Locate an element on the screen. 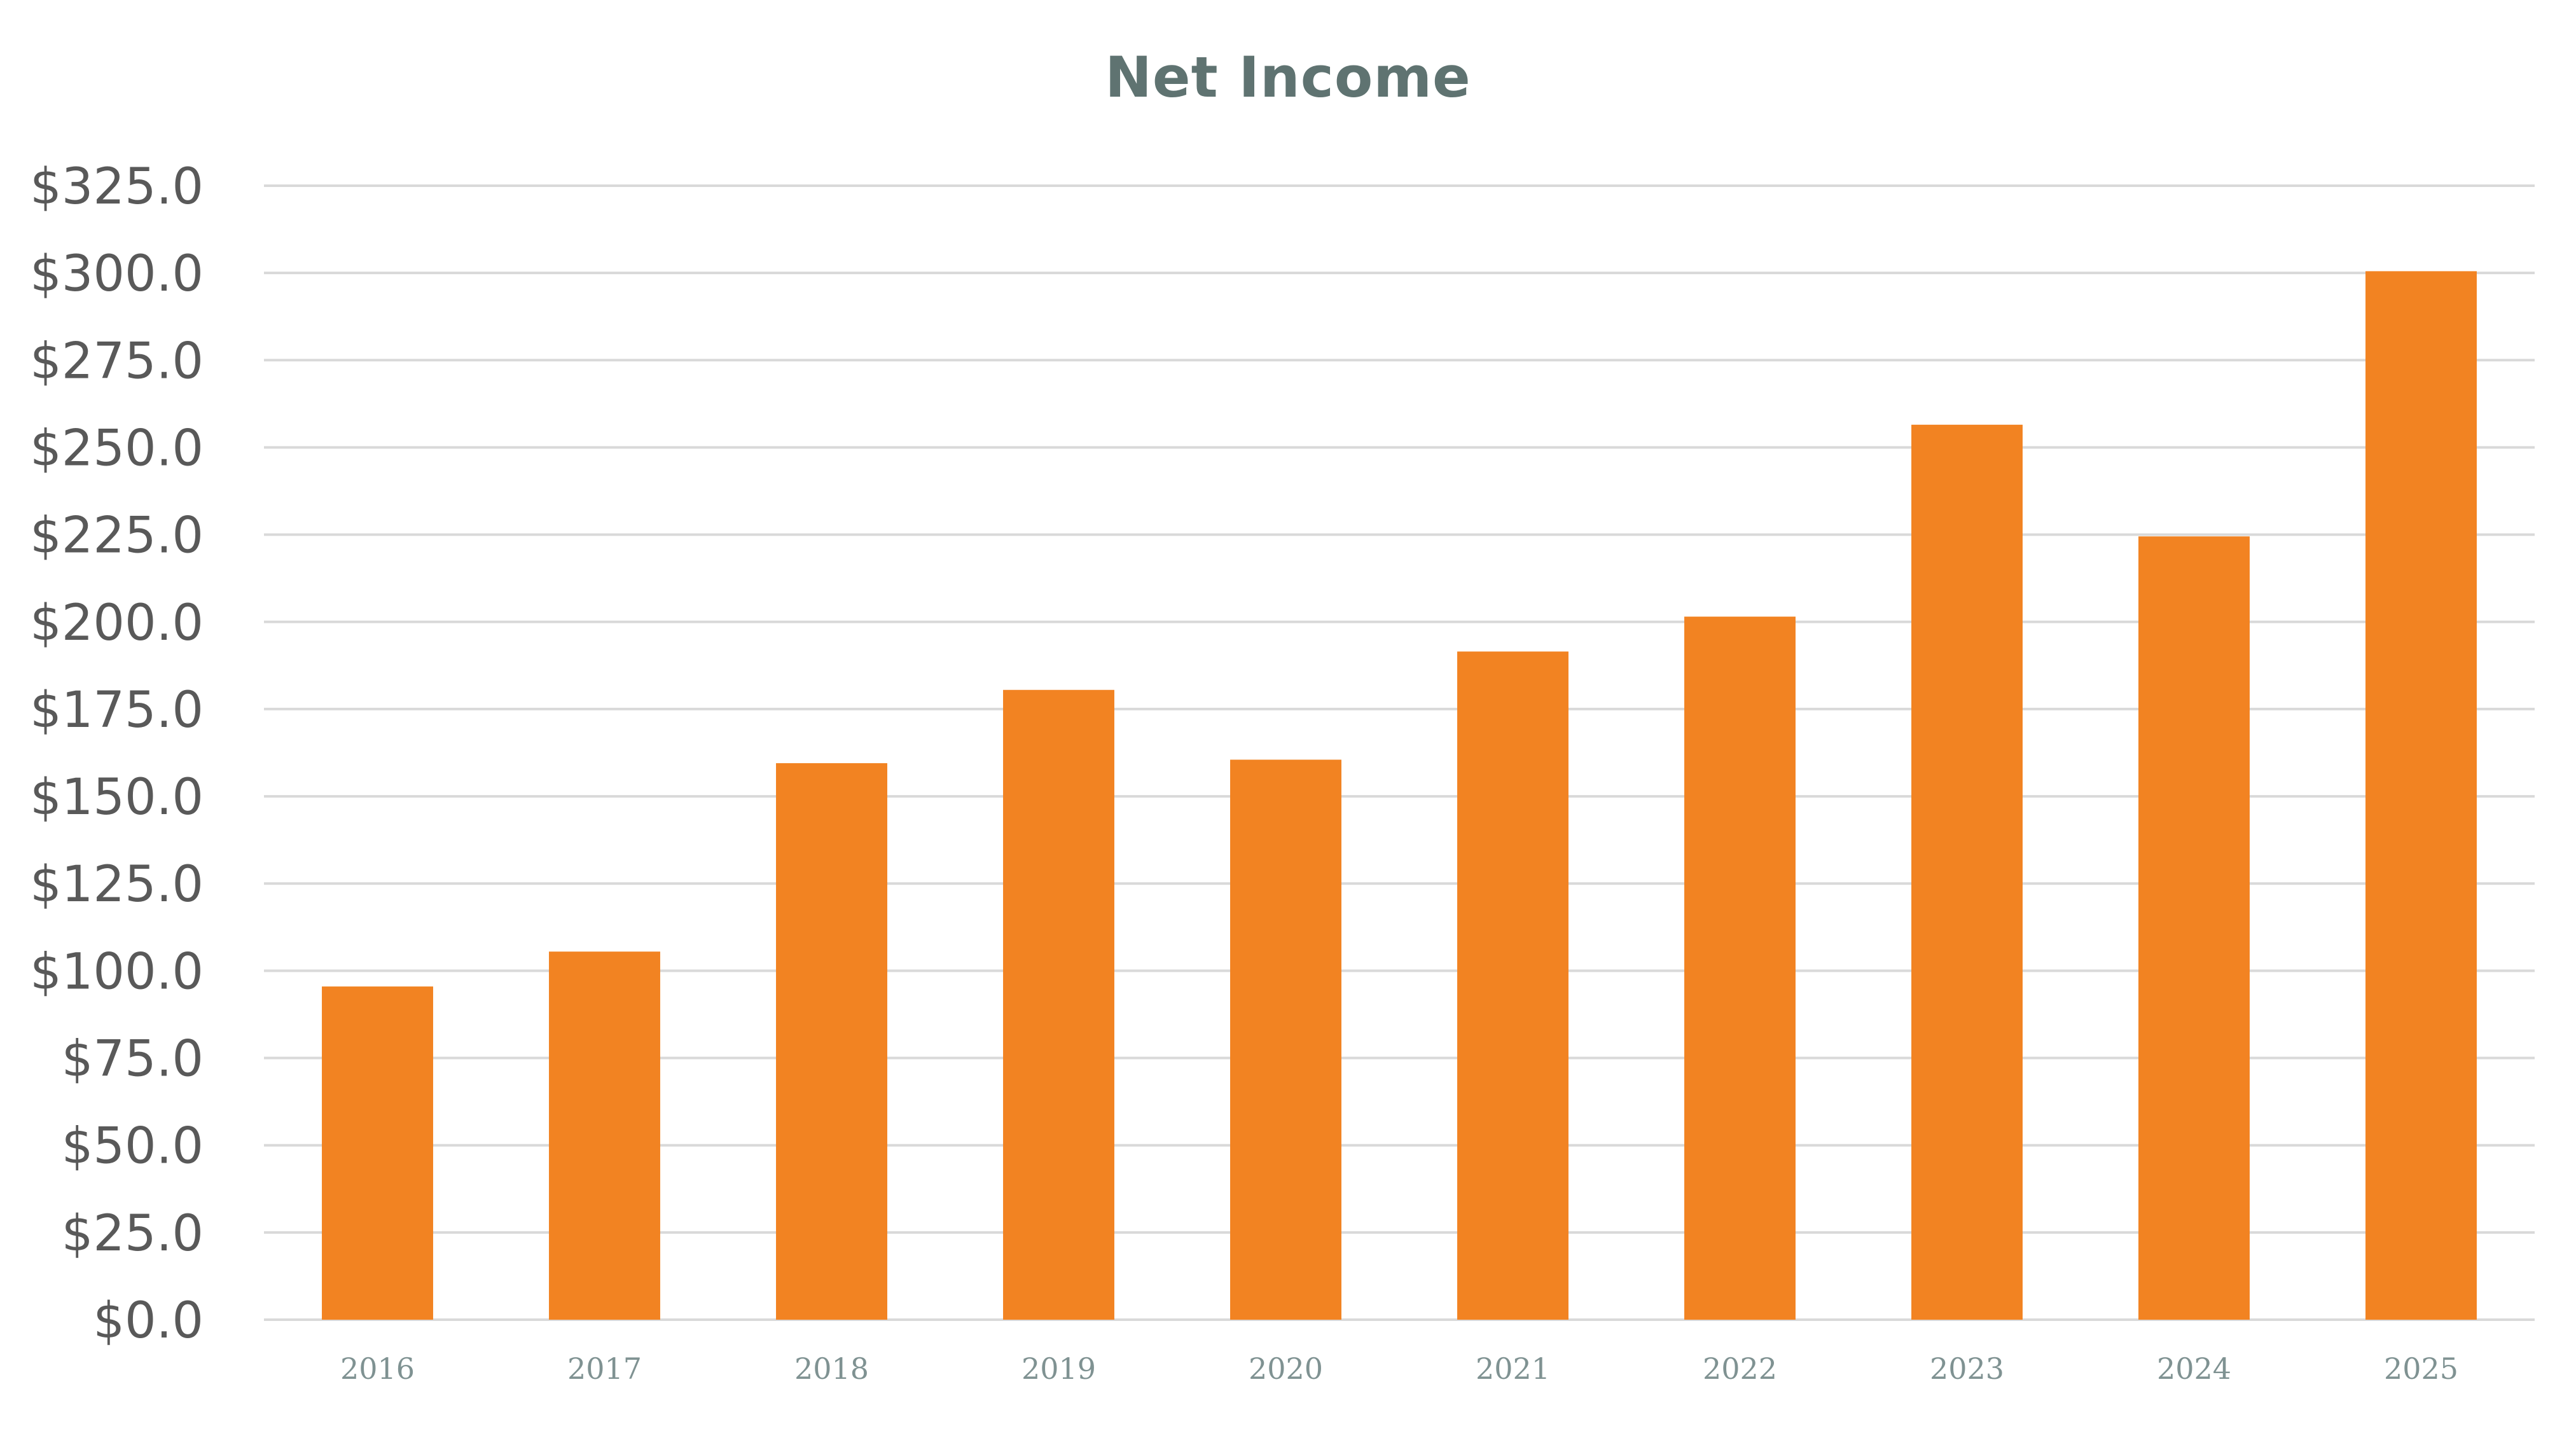  x-tick-label: 2022 is located at coordinates (1740, 1369).